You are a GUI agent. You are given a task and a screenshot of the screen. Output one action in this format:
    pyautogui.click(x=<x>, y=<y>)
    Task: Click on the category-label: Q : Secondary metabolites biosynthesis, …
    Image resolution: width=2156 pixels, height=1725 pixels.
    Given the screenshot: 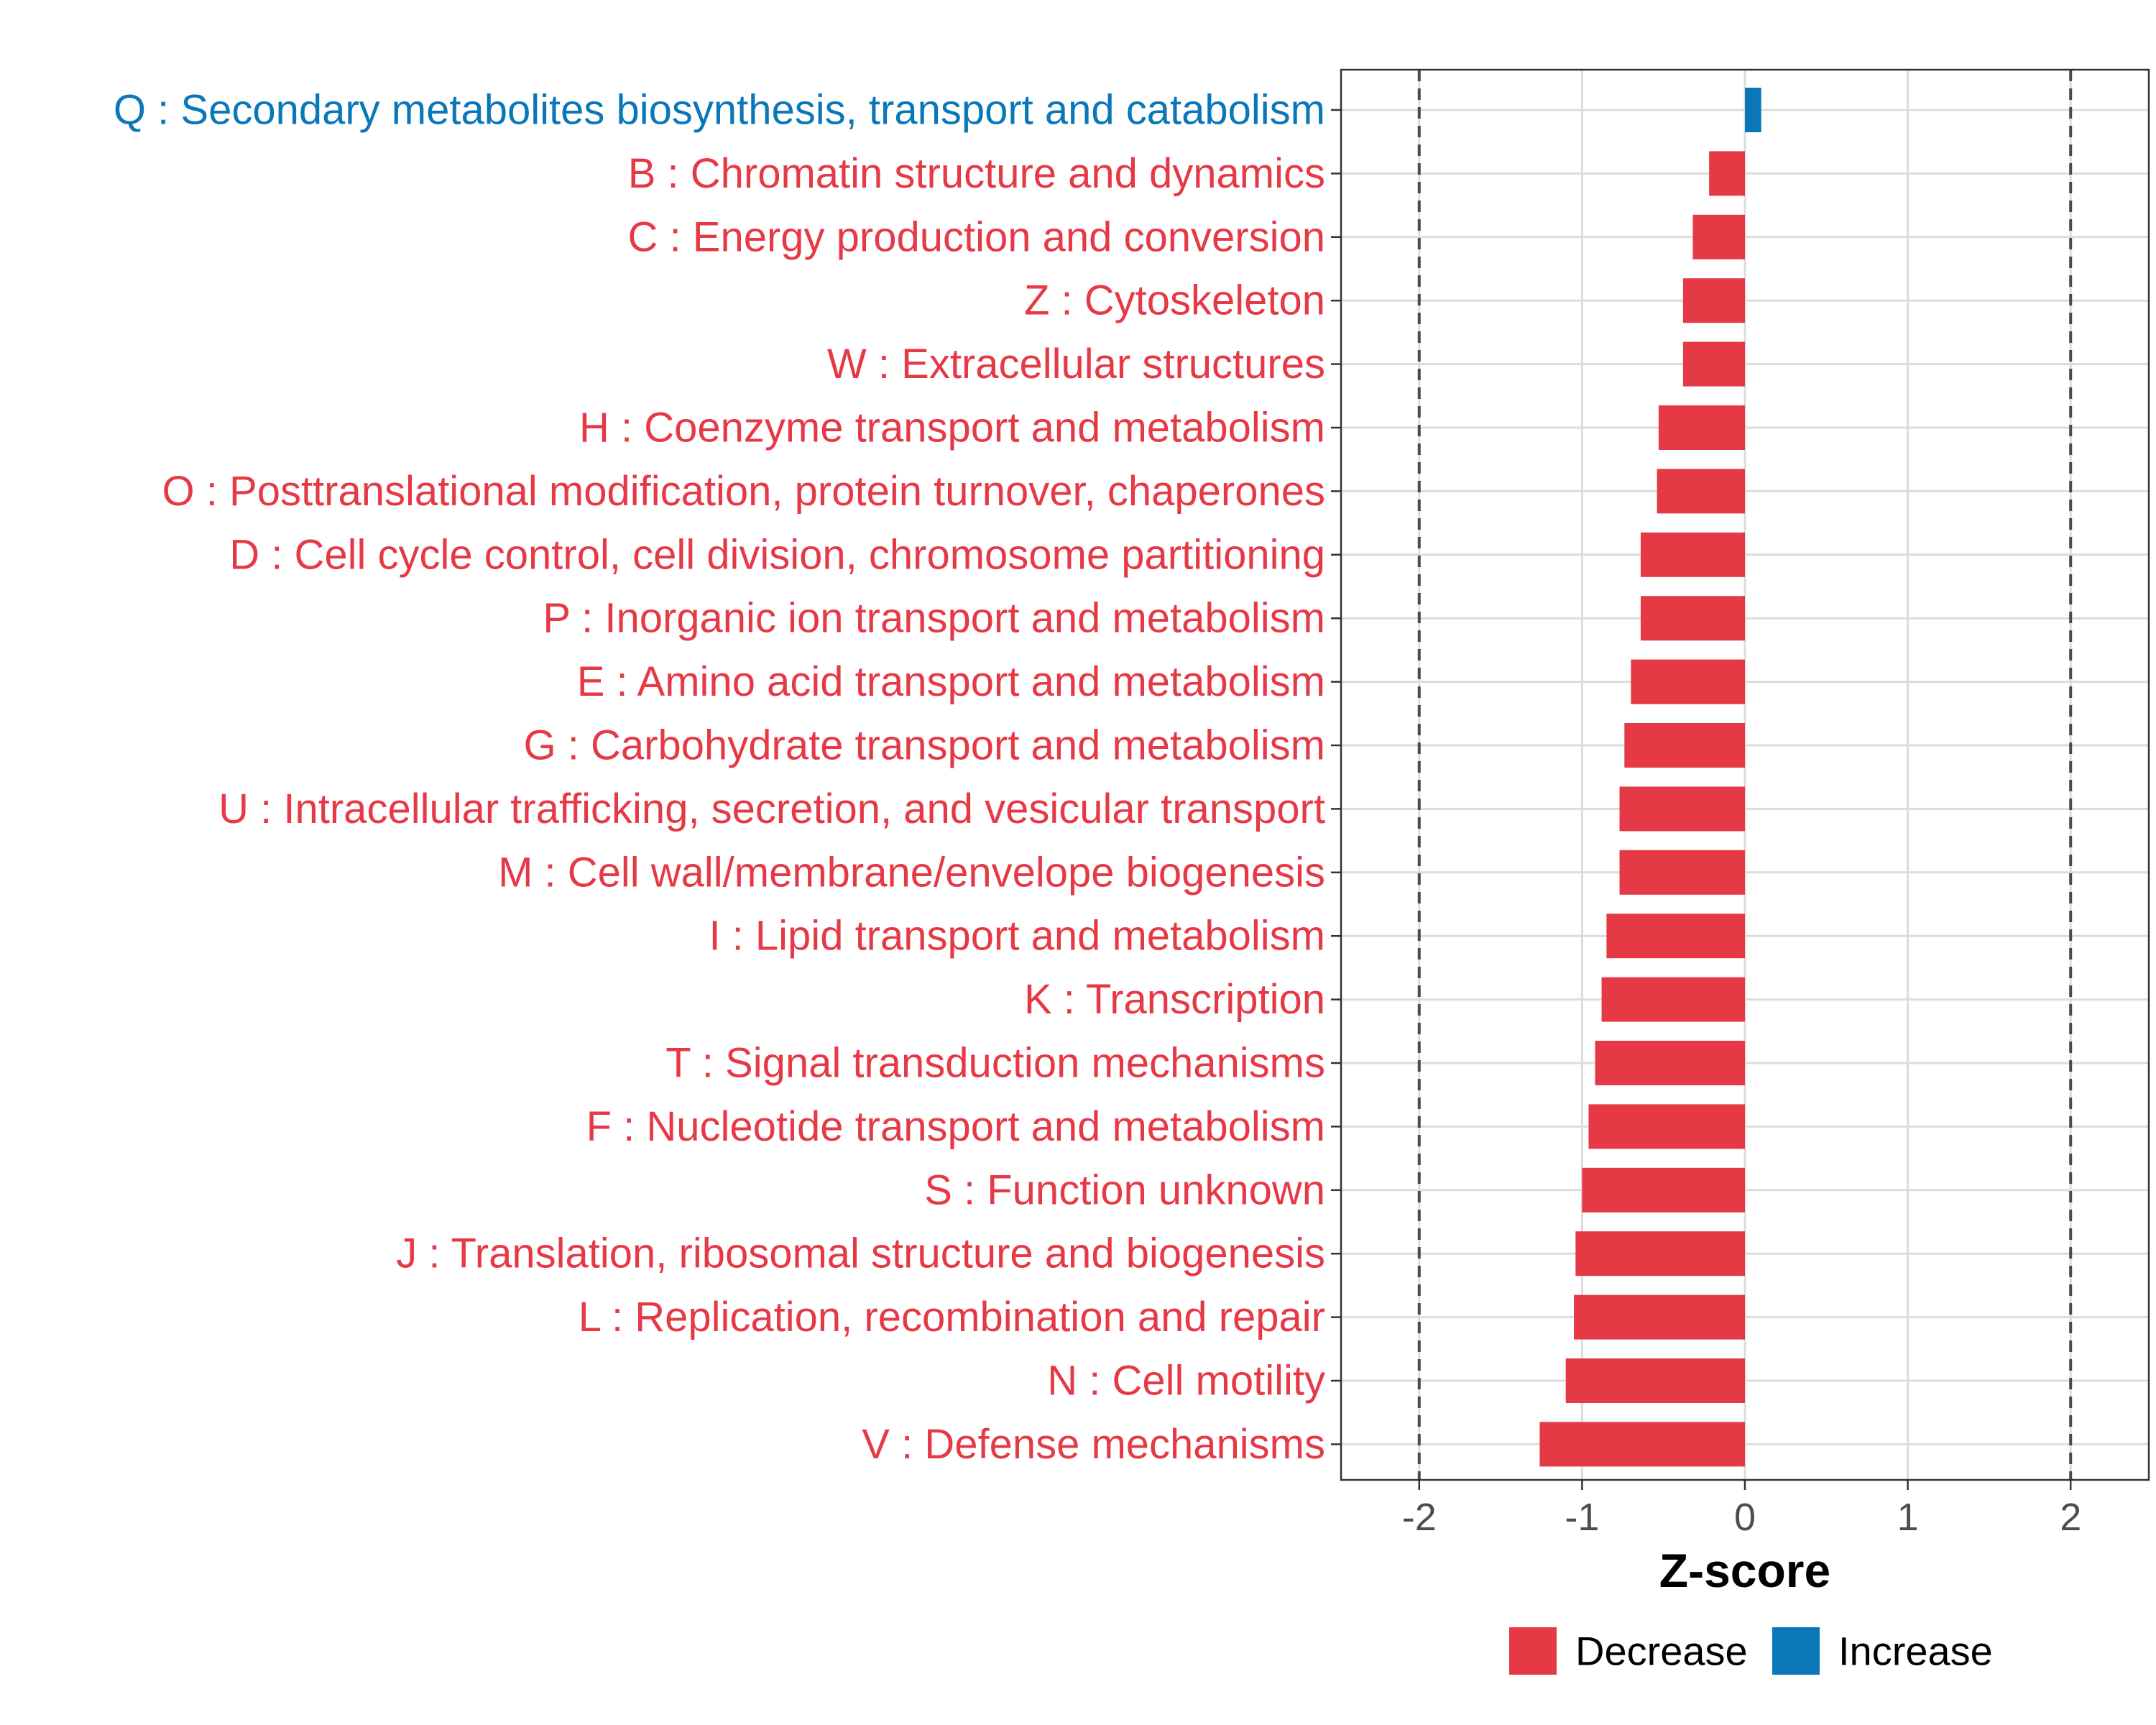 What is the action you would take?
    pyautogui.click(x=719, y=110)
    